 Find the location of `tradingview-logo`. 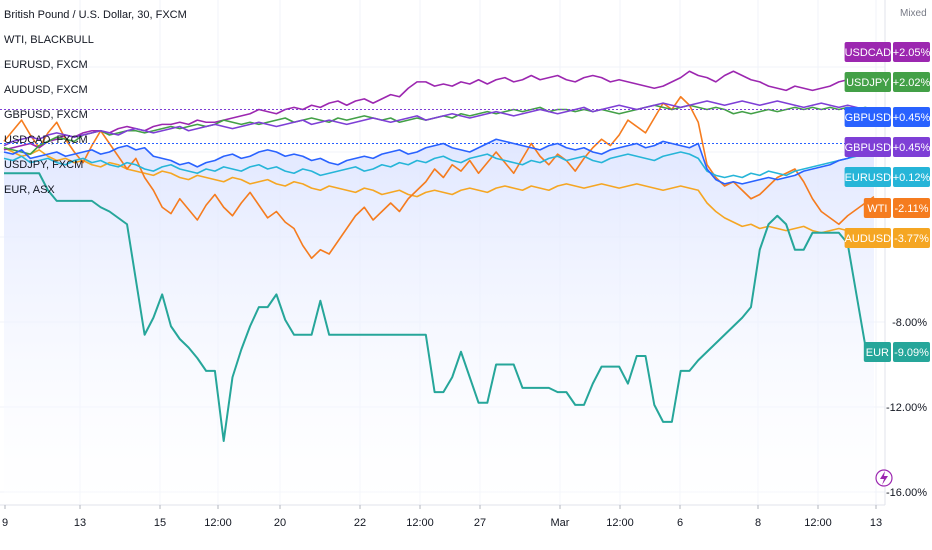

tradingview-logo is located at coordinates (884, 478).